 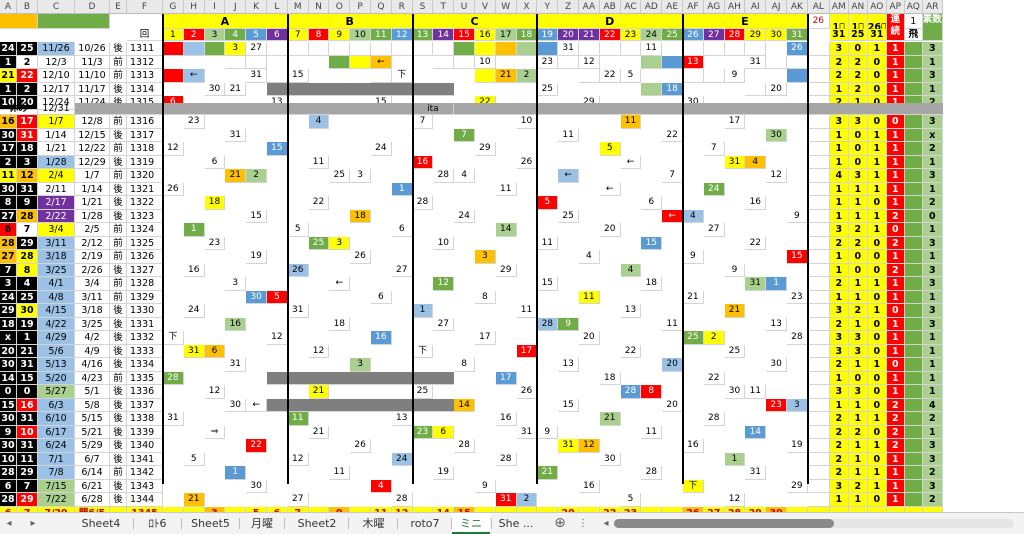 I want to click on column-header: M, so click(x=298, y=7).